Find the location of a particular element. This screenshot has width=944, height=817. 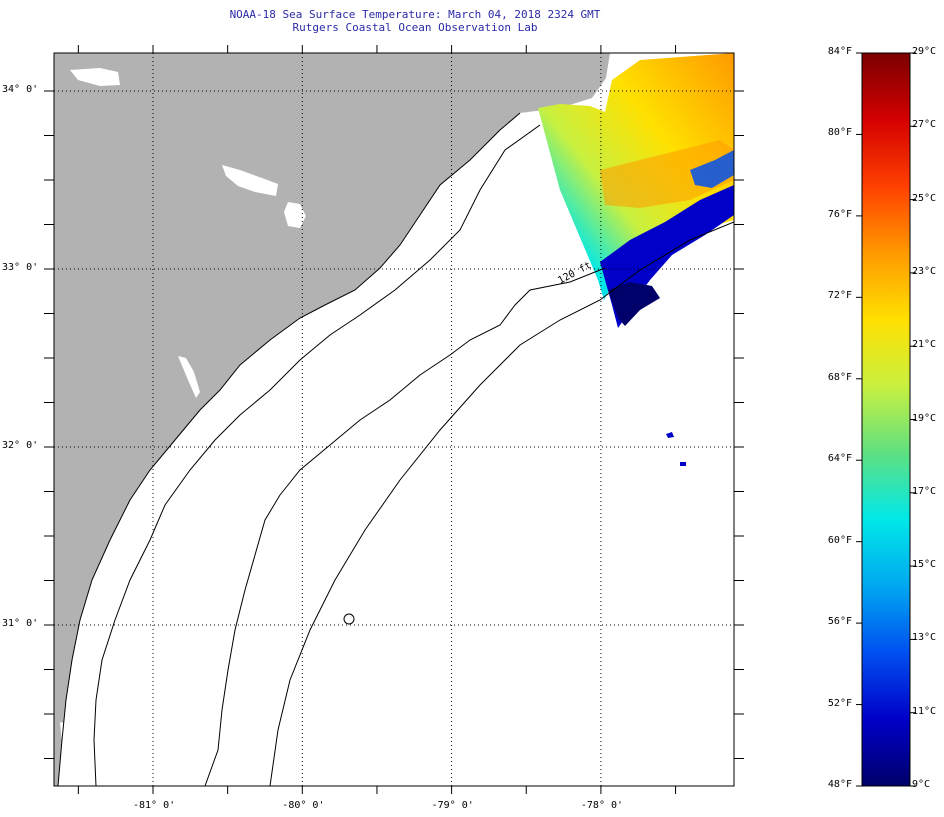

colorbar-ticks is located at coordinates (886, 419).